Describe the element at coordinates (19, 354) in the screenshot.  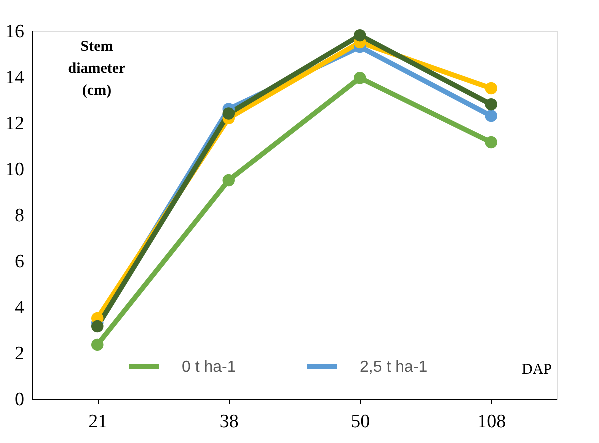
I see `y-tick-label: 2` at that location.